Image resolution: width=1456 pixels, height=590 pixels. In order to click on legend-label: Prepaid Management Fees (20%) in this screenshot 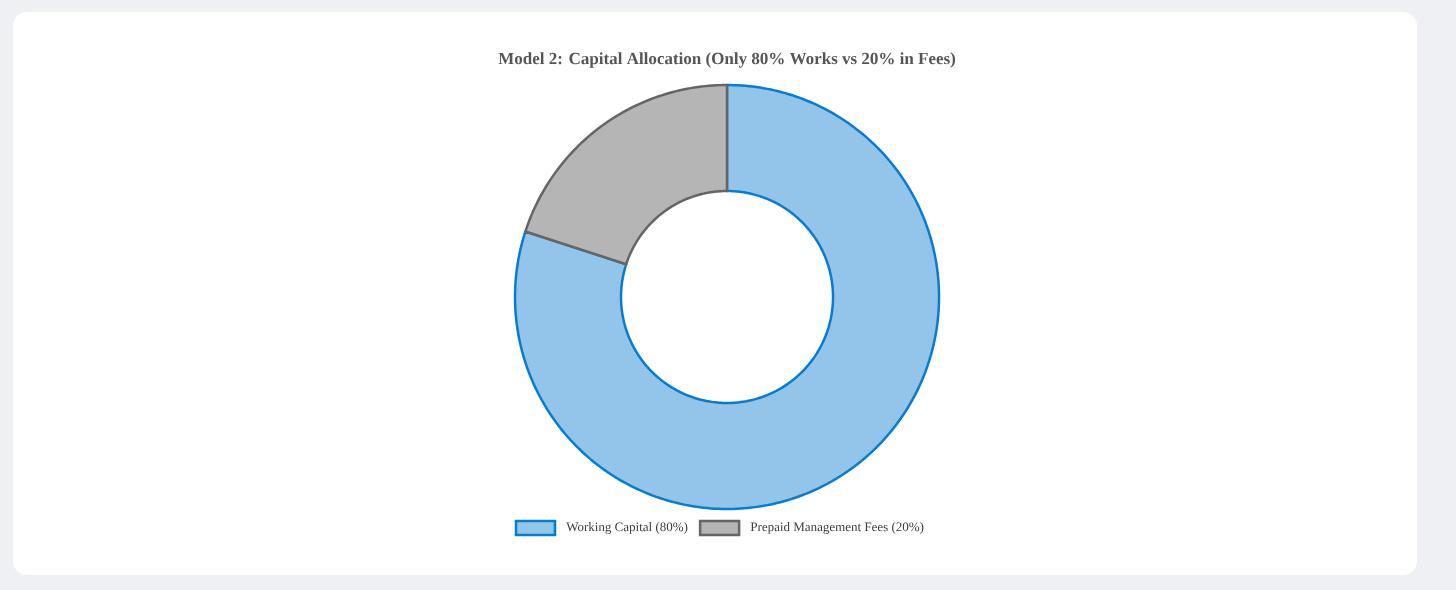, I will do `click(837, 528)`.